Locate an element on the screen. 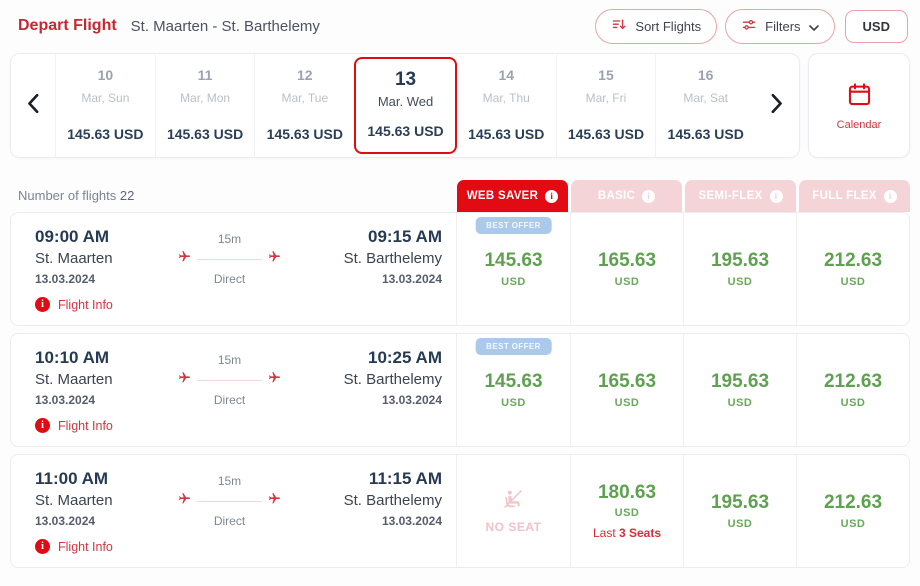 Image resolution: width=920 pixels, height=586 pixels. fare-price: 180.63 is located at coordinates (627, 492).